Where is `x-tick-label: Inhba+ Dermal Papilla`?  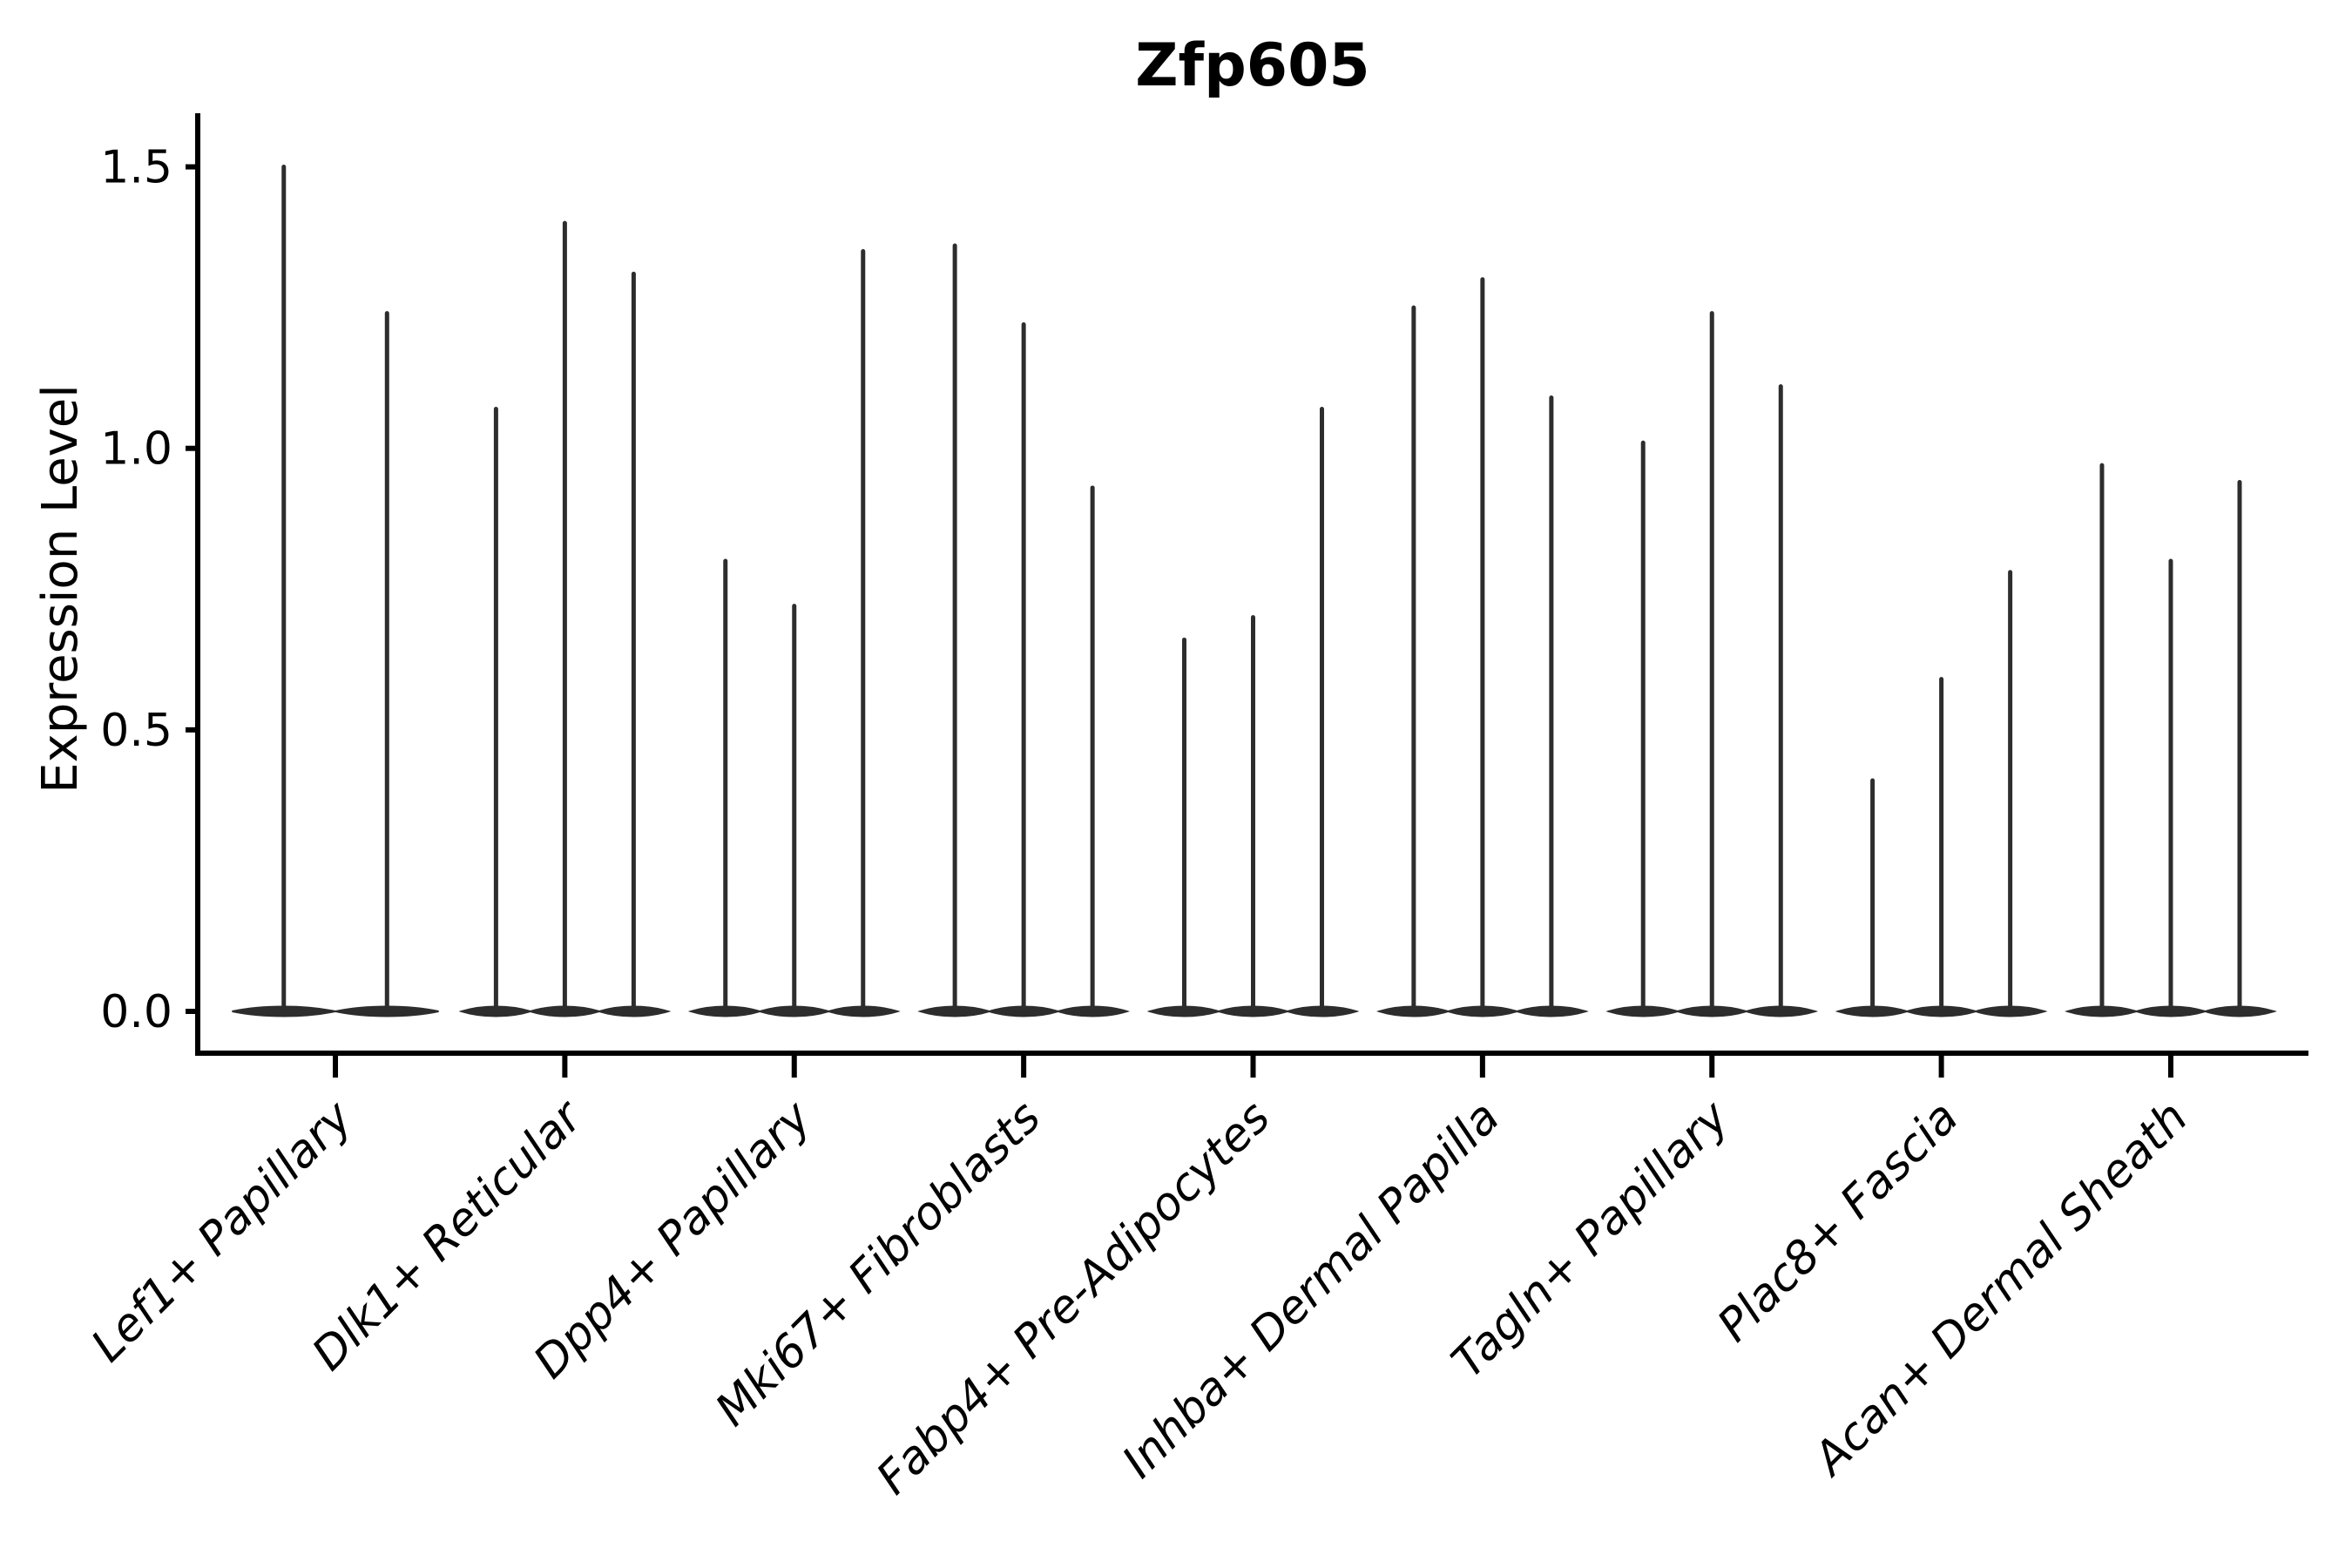 x-tick-label: Inhba+ Dermal Papilla is located at coordinates (1311, 1290).